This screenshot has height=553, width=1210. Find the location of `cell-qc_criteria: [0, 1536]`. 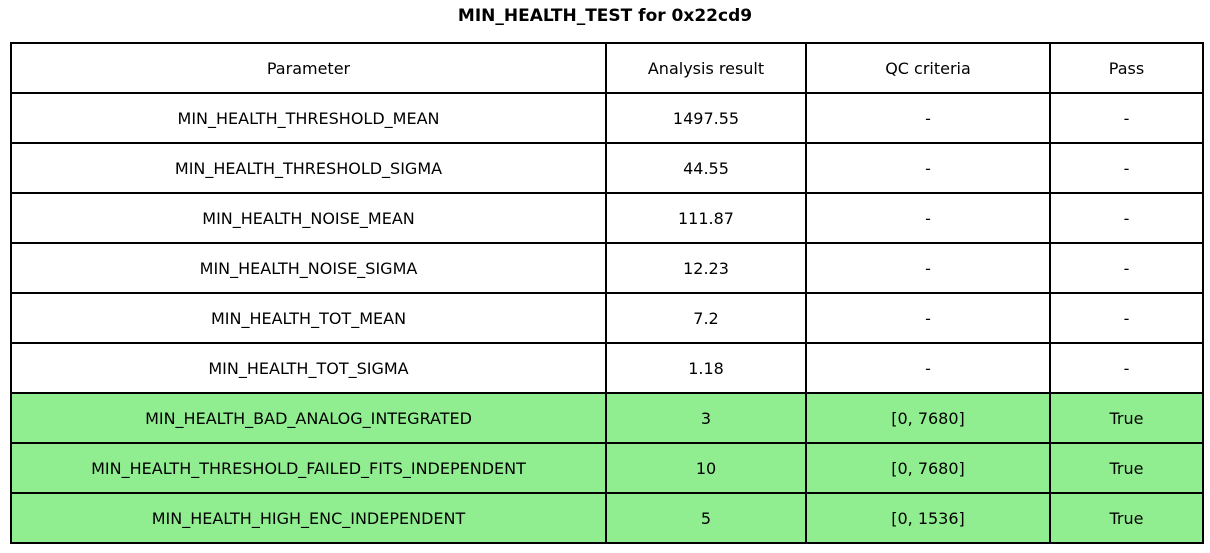

cell-qc_criteria: [0, 1536] is located at coordinates (928, 518).